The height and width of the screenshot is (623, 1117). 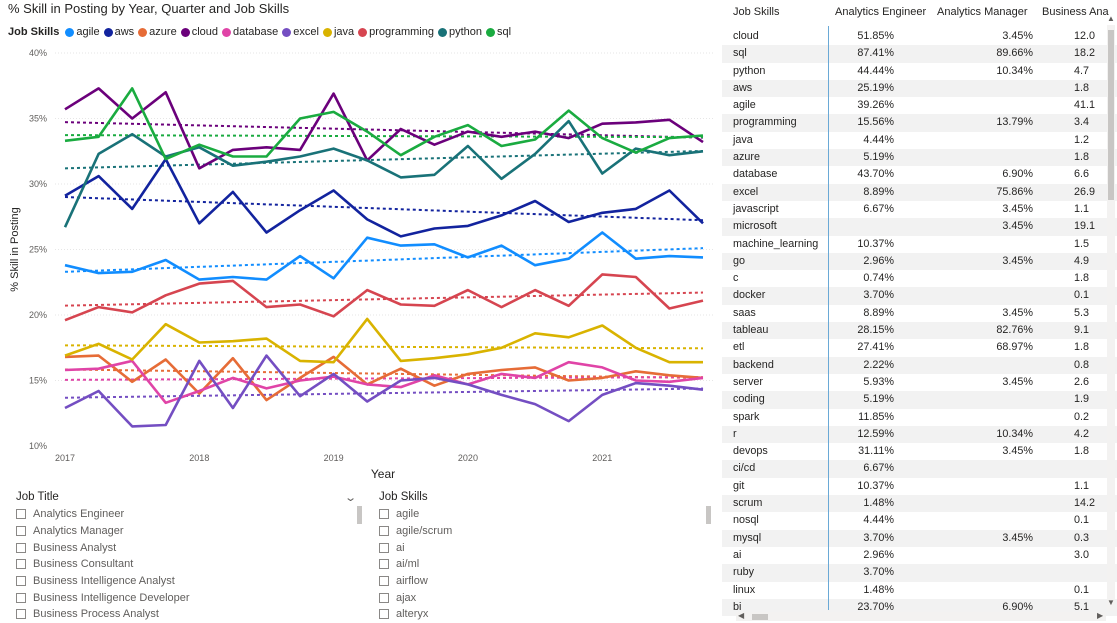 What do you see at coordinates (919, 555) in the screenshot?
I see `table-row: ai 2.96% 3.0` at bounding box center [919, 555].